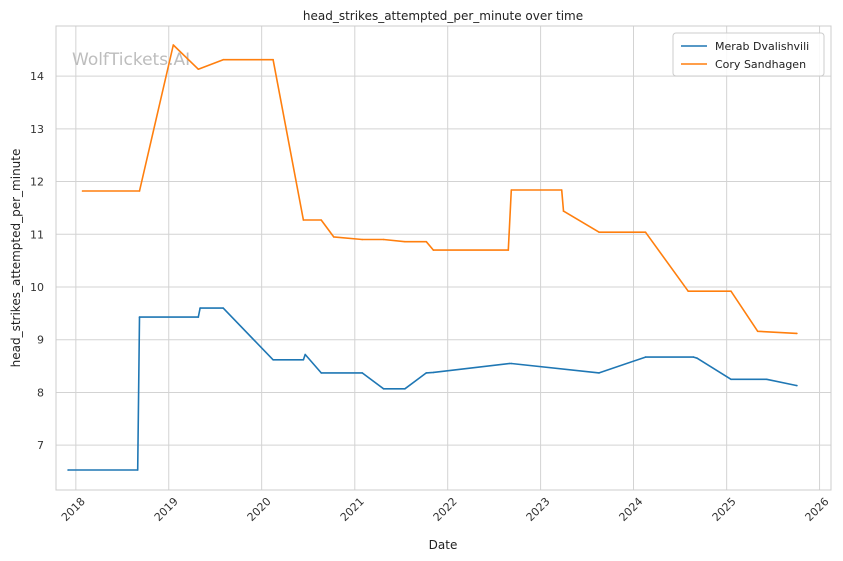 Image resolution: width=843 pixels, height=561 pixels. I want to click on watermark: WolfTickets.AI, so click(131, 60).